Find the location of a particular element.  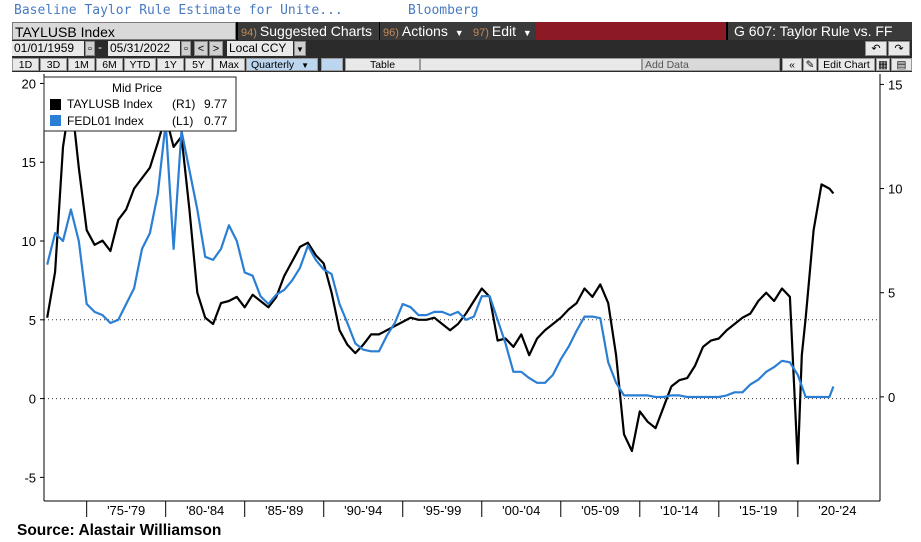

period-6m: 6M is located at coordinates (109, 64).